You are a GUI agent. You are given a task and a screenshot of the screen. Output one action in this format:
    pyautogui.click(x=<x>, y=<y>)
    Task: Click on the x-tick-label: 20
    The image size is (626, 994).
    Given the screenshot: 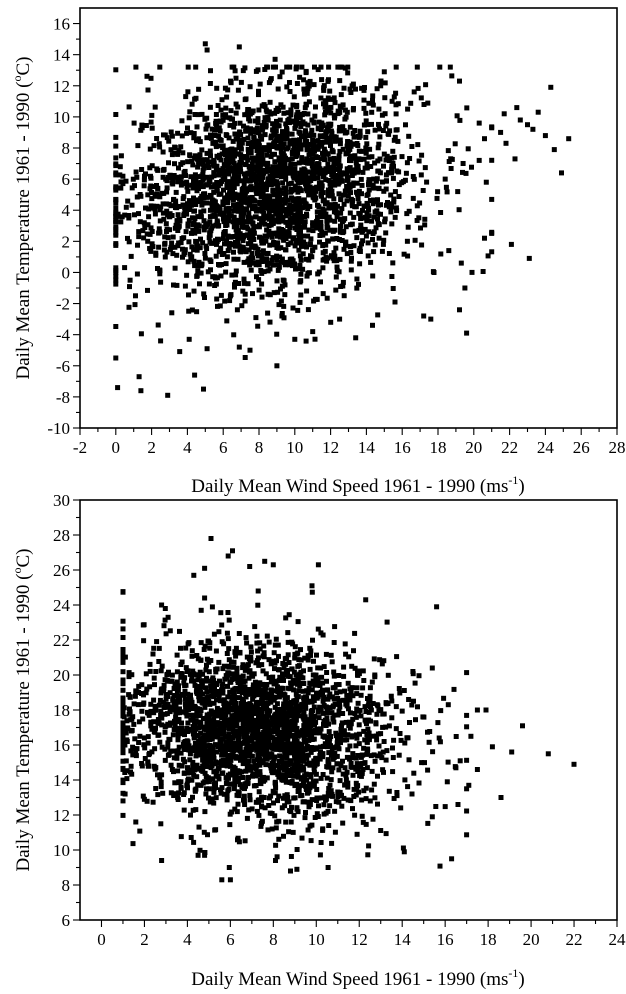 What is the action you would take?
    pyautogui.click(x=473, y=447)
    